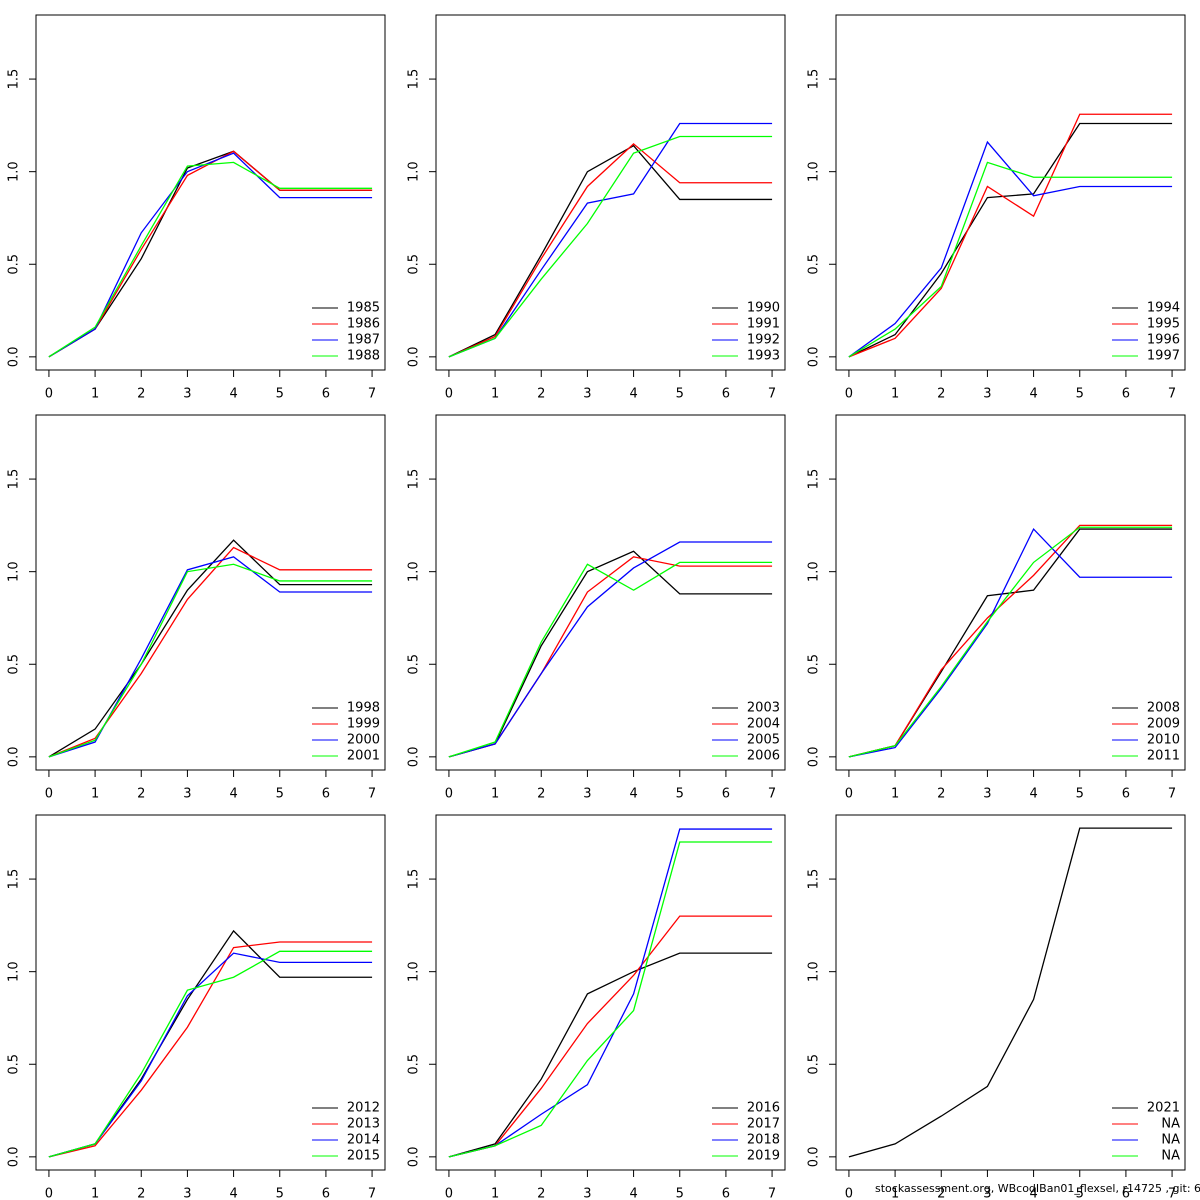 The height and width of the screenshot is (1200, 1200). Describe the element at coordinates (763, 740) in the screenshot. I see `legend-label: 2005` at that location.